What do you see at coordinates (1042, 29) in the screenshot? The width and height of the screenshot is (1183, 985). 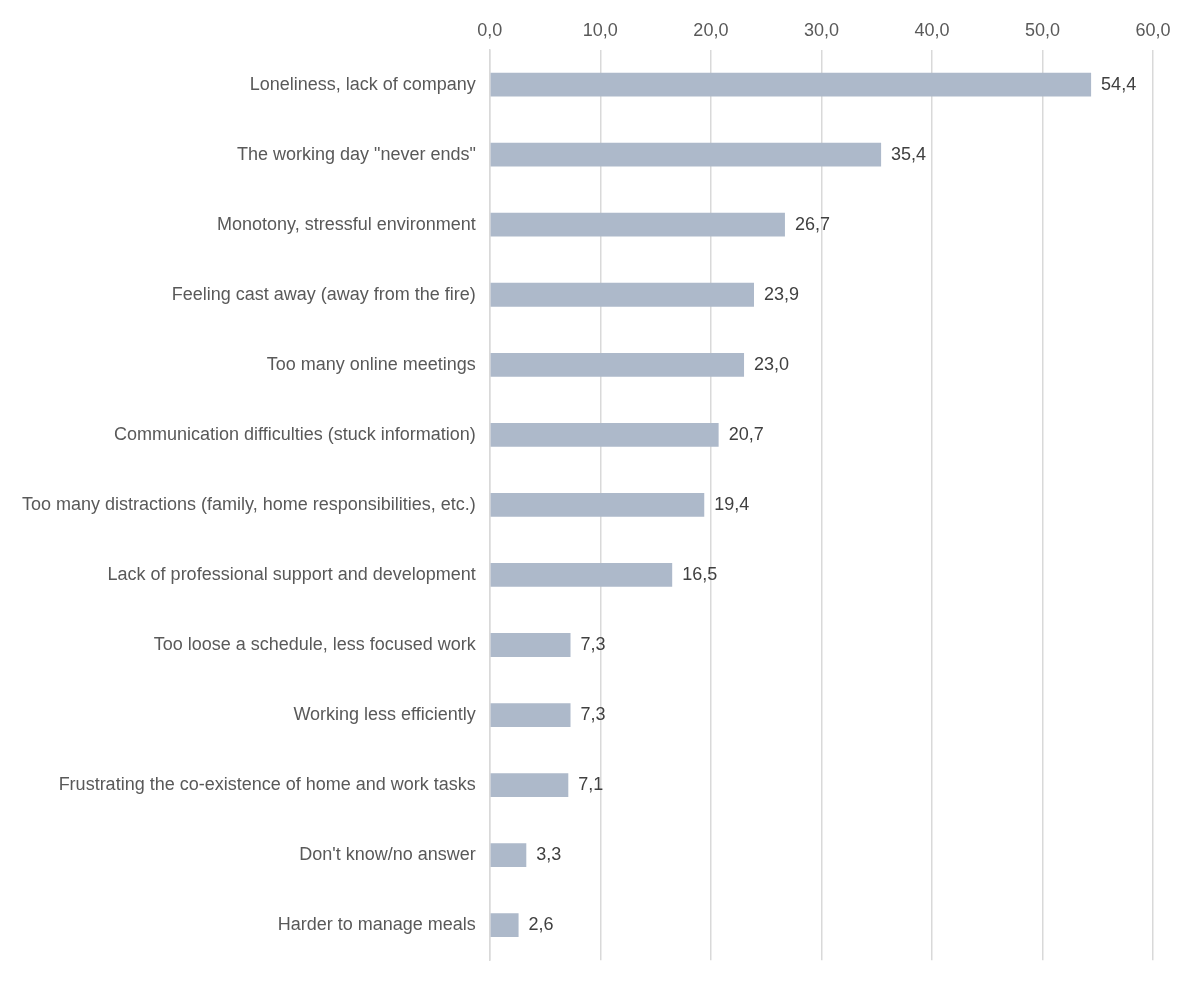 I see `x-tick-label: 50,0` at bounding box center [1042, 29].